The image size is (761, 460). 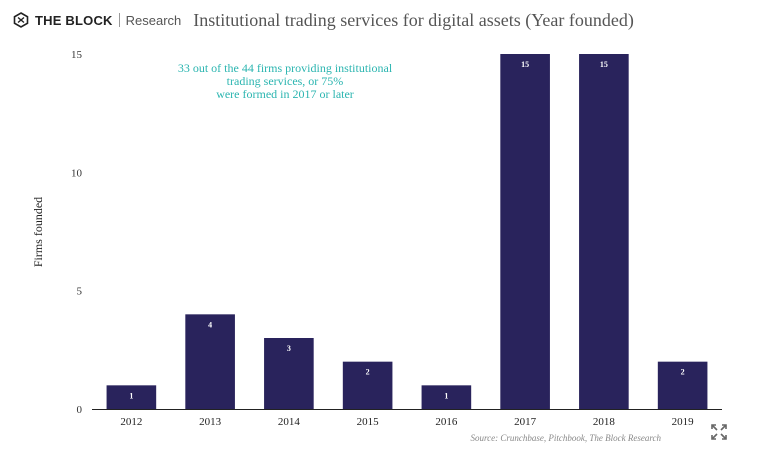 I want to click on x-tick-label: 2016, so click(x=446, y=422).